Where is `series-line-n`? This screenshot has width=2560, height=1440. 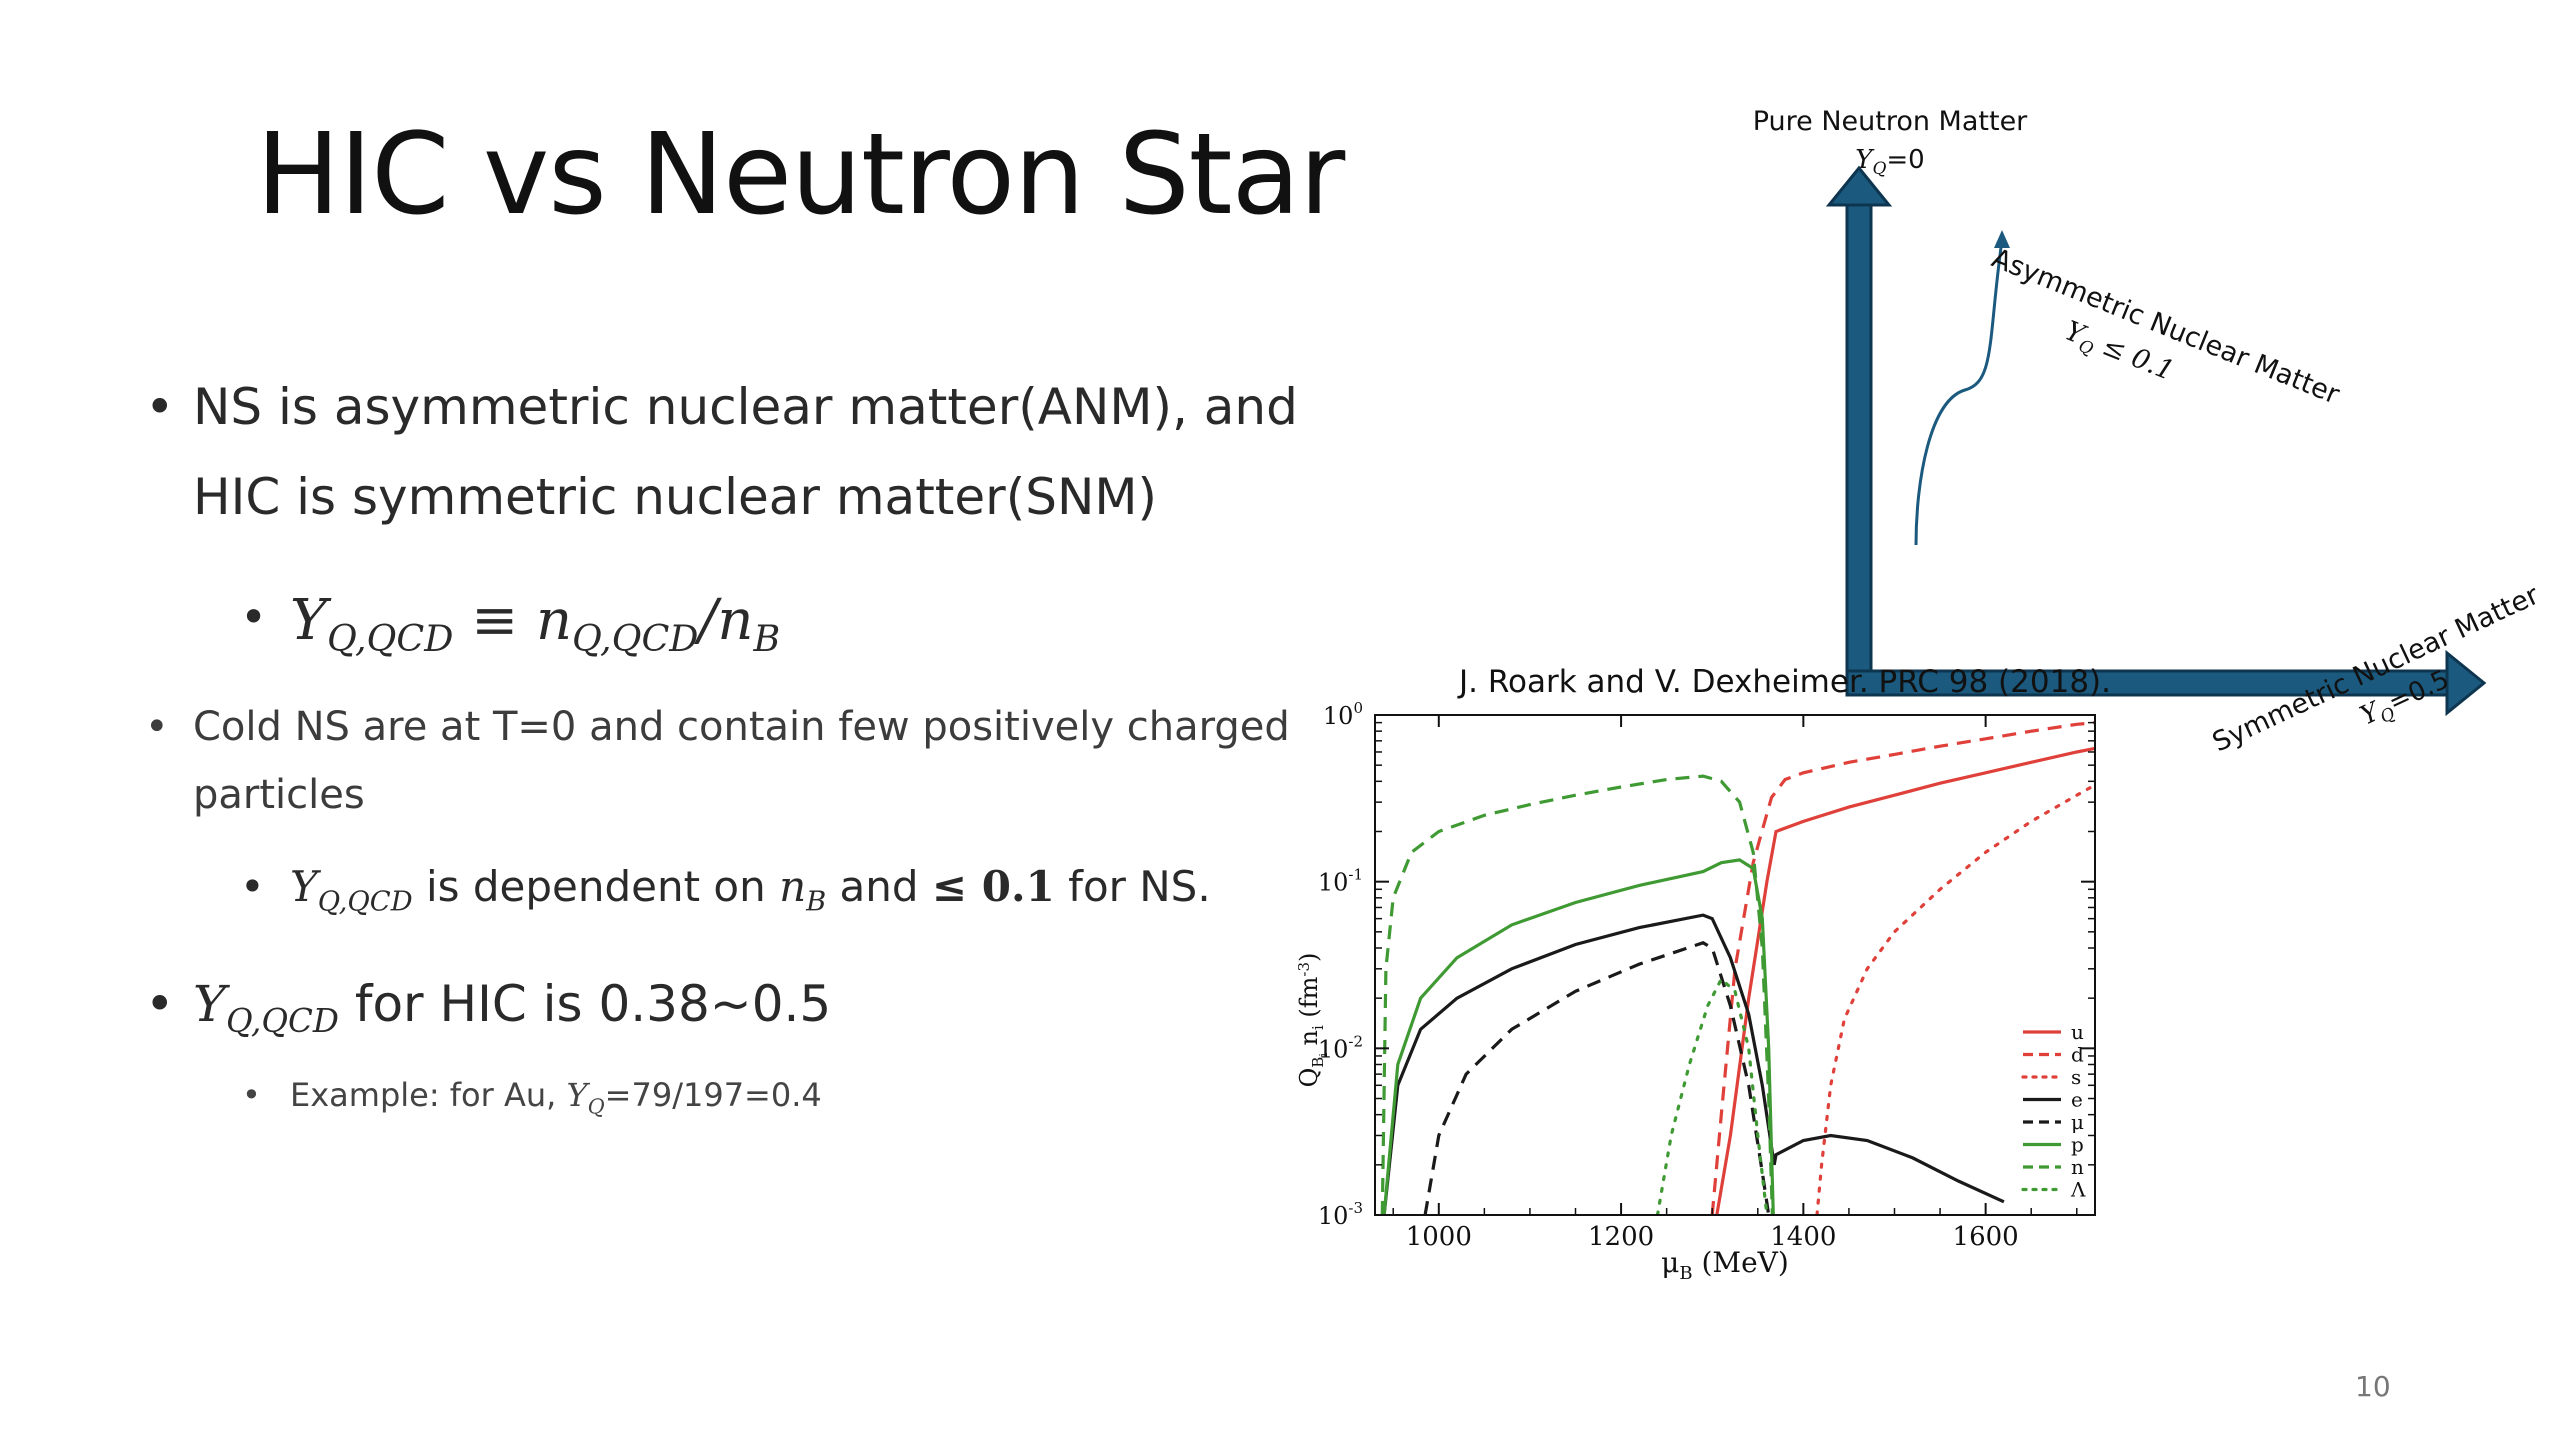
series-line-n is located at coordinates (1577, 994).